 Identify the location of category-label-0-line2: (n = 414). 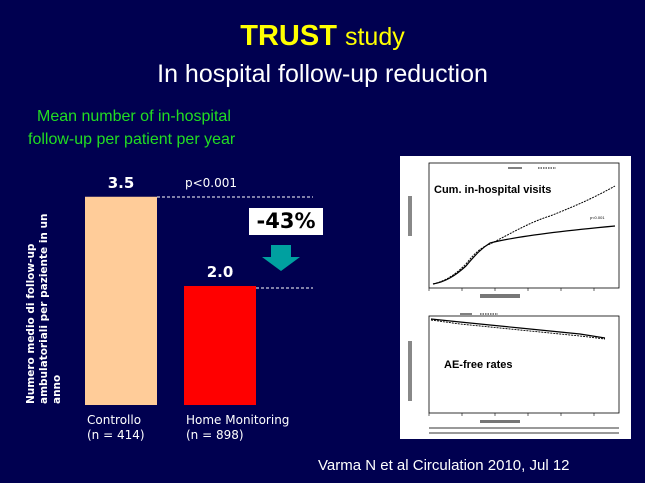
(116, 435).